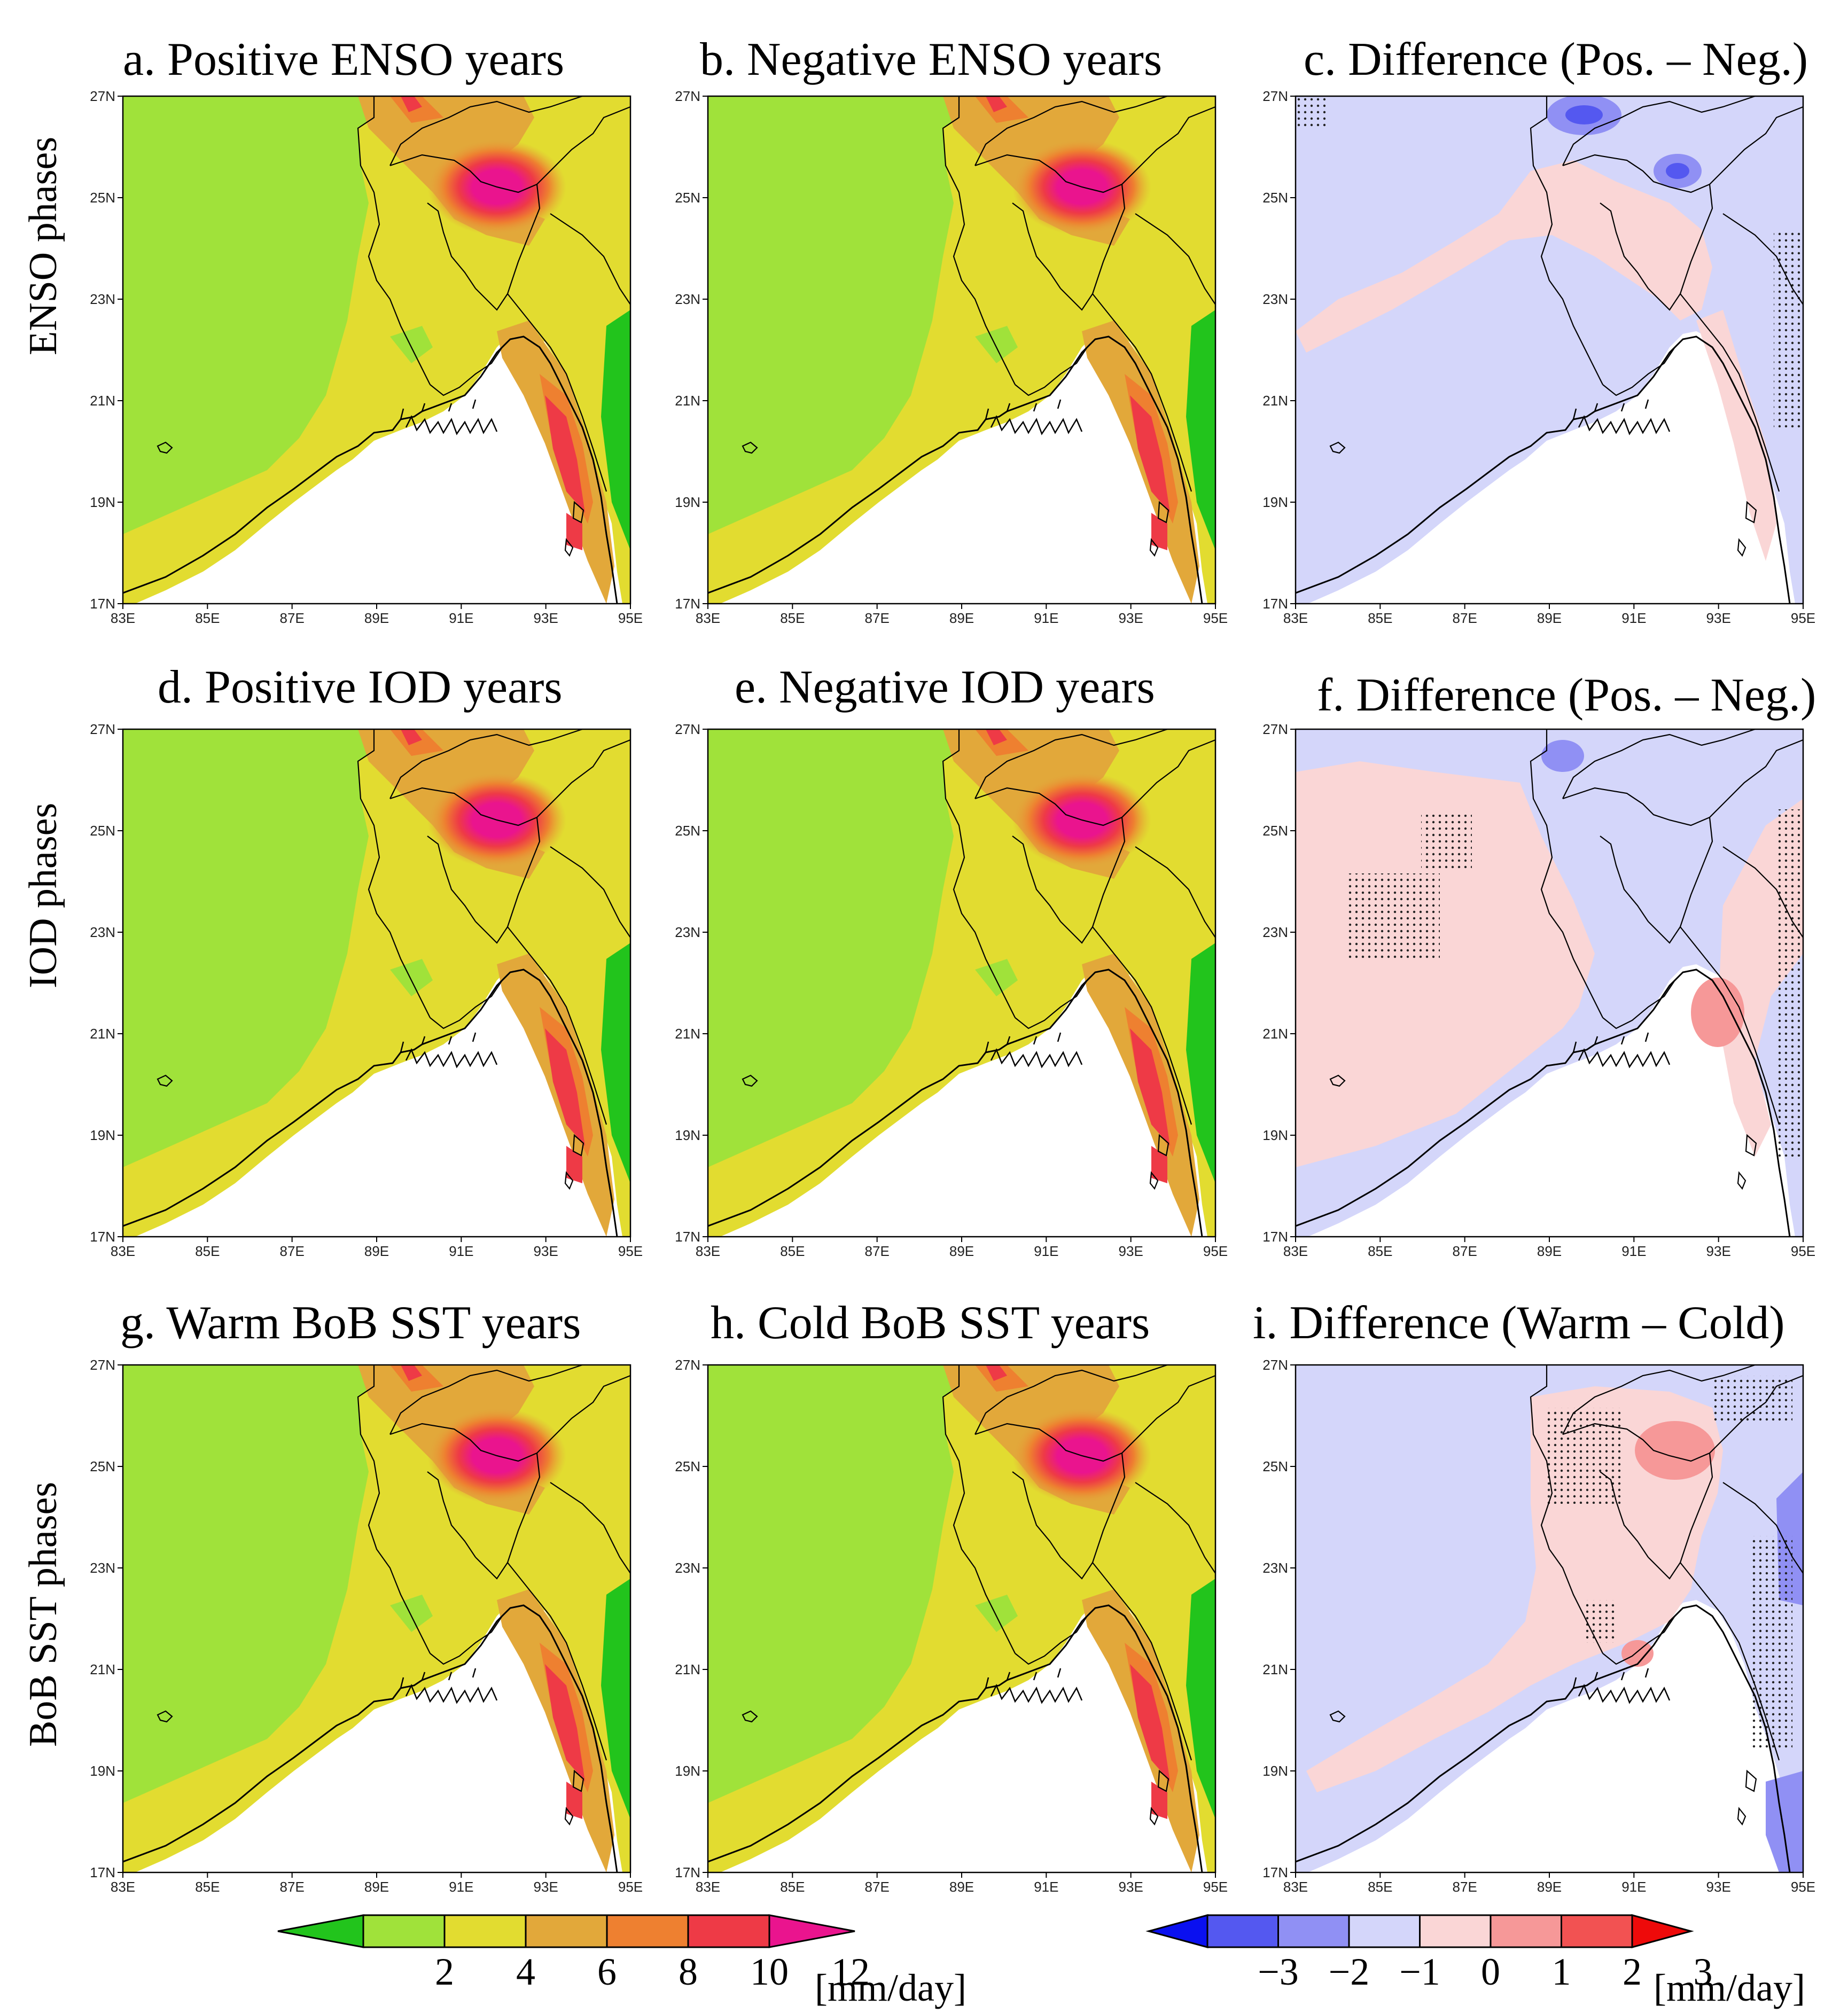 Image resolution: width=1848 pixels, height=2014 pixels. I want to click on orange-red-zone, so click(416, 110).